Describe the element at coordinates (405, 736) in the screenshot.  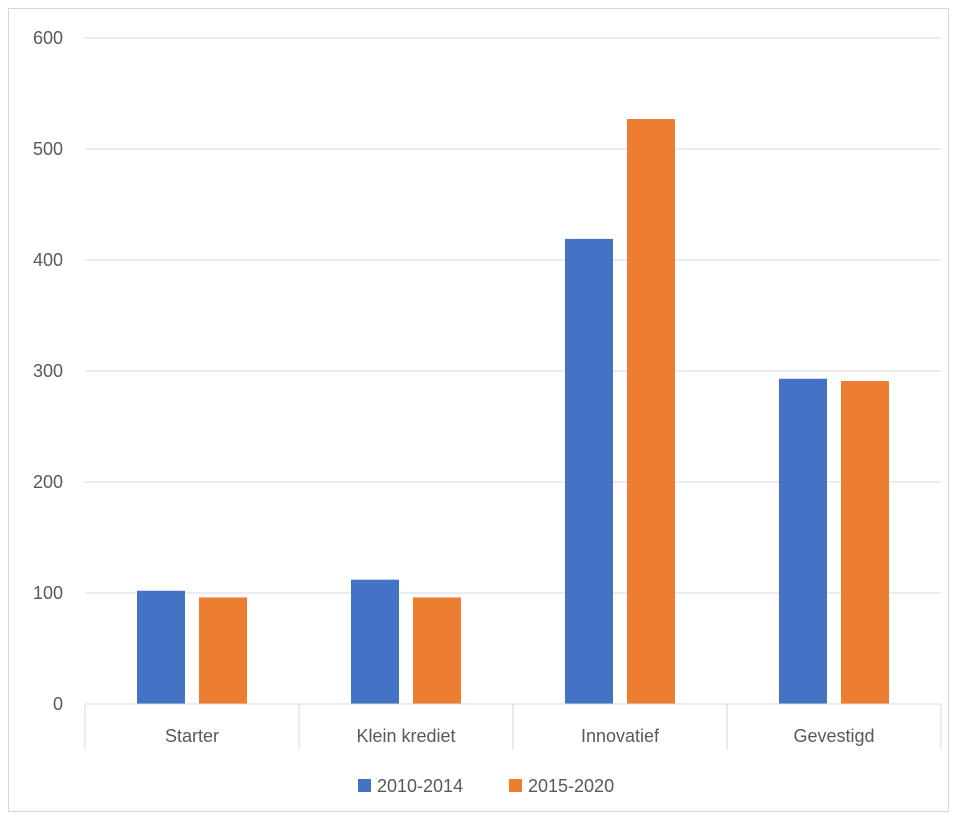
I see `x-tick-label: Klein krediet` at that location.